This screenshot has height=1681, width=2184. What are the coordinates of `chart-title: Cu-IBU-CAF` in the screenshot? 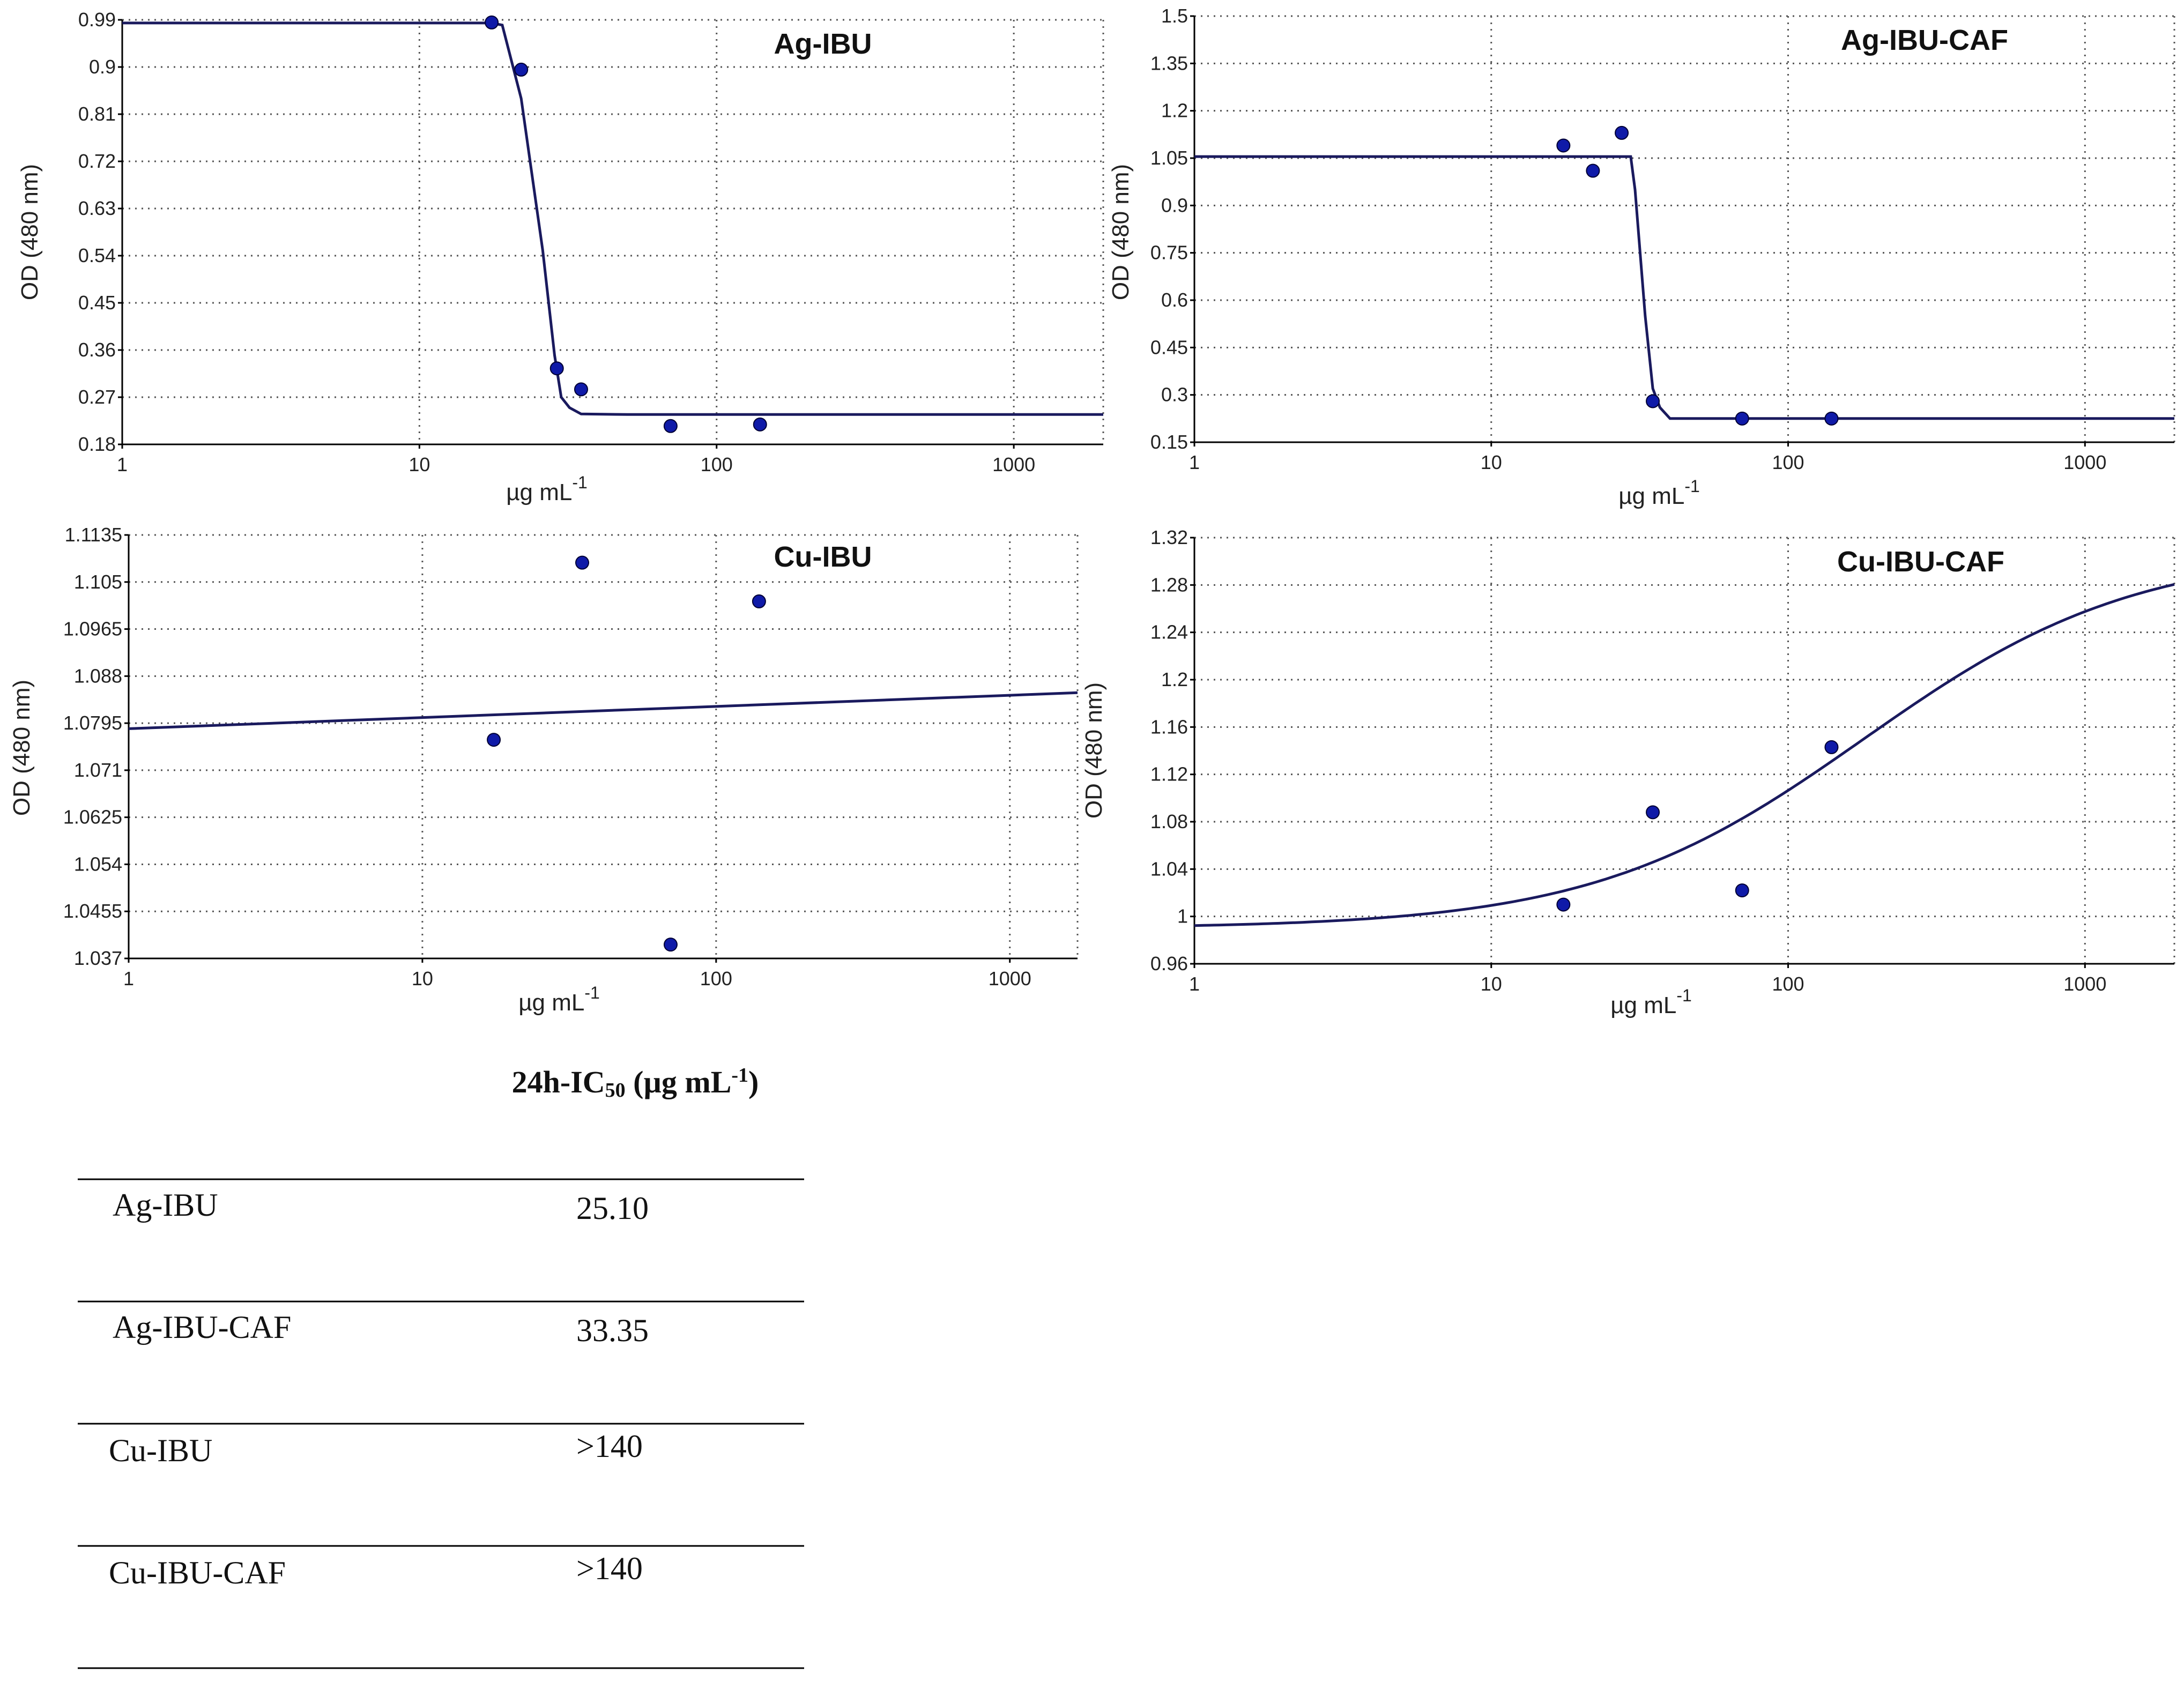 It's located at (1920, 562).